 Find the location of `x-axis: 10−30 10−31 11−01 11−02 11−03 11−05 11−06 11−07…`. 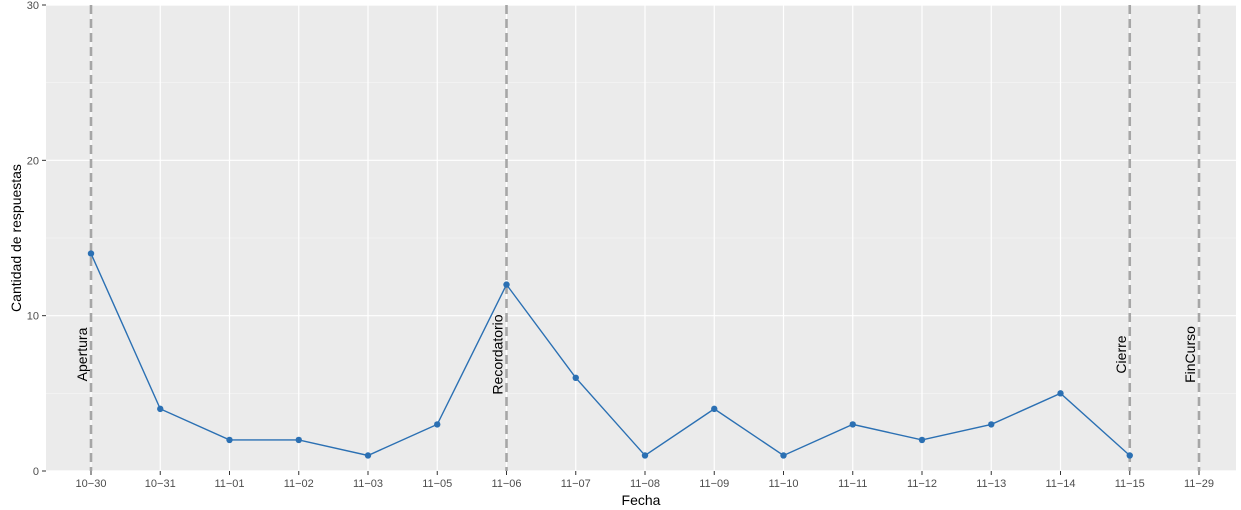

x-axis: 10−30 10−31 11−01 11−02 11−03 11−05 11−06 11−07… is located at coordinates (645, 480).